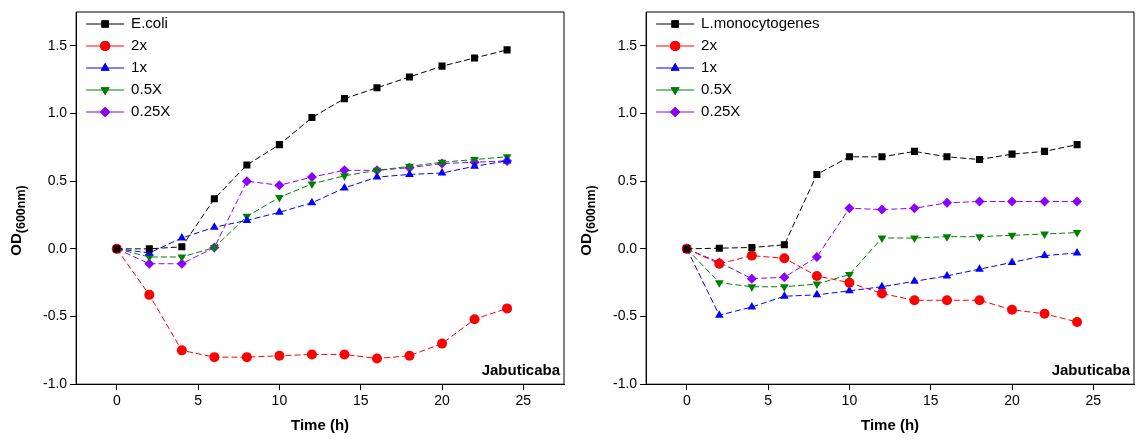 This screenshot has height=443, width=1140. What do you see at coordinates (149, 23) in the screenshot?
I see `legend-label: E.coli` at bounding box center [149, 23].